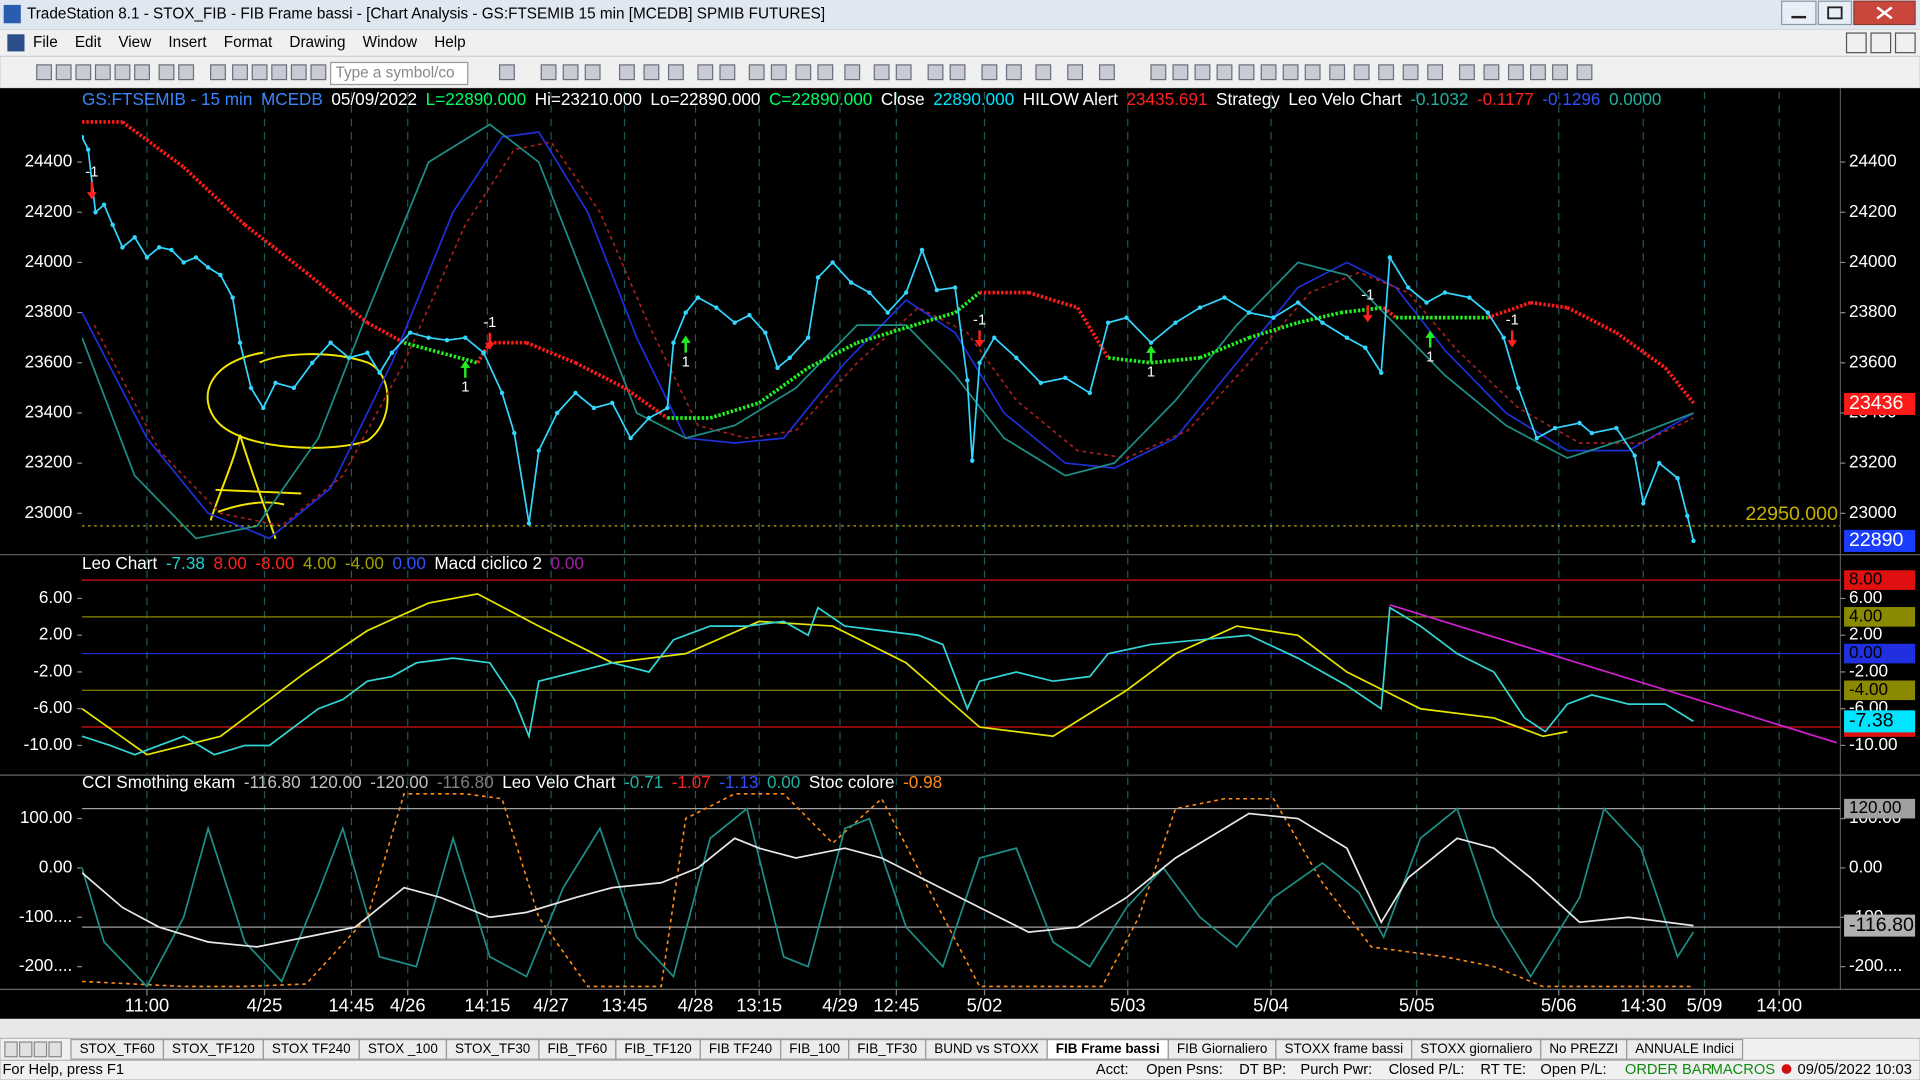 This screenshot has height=1080, width=1920. Describe the element at coordinates (1512, 320) in the screenshot. I see `signal-label: -1` at that location.